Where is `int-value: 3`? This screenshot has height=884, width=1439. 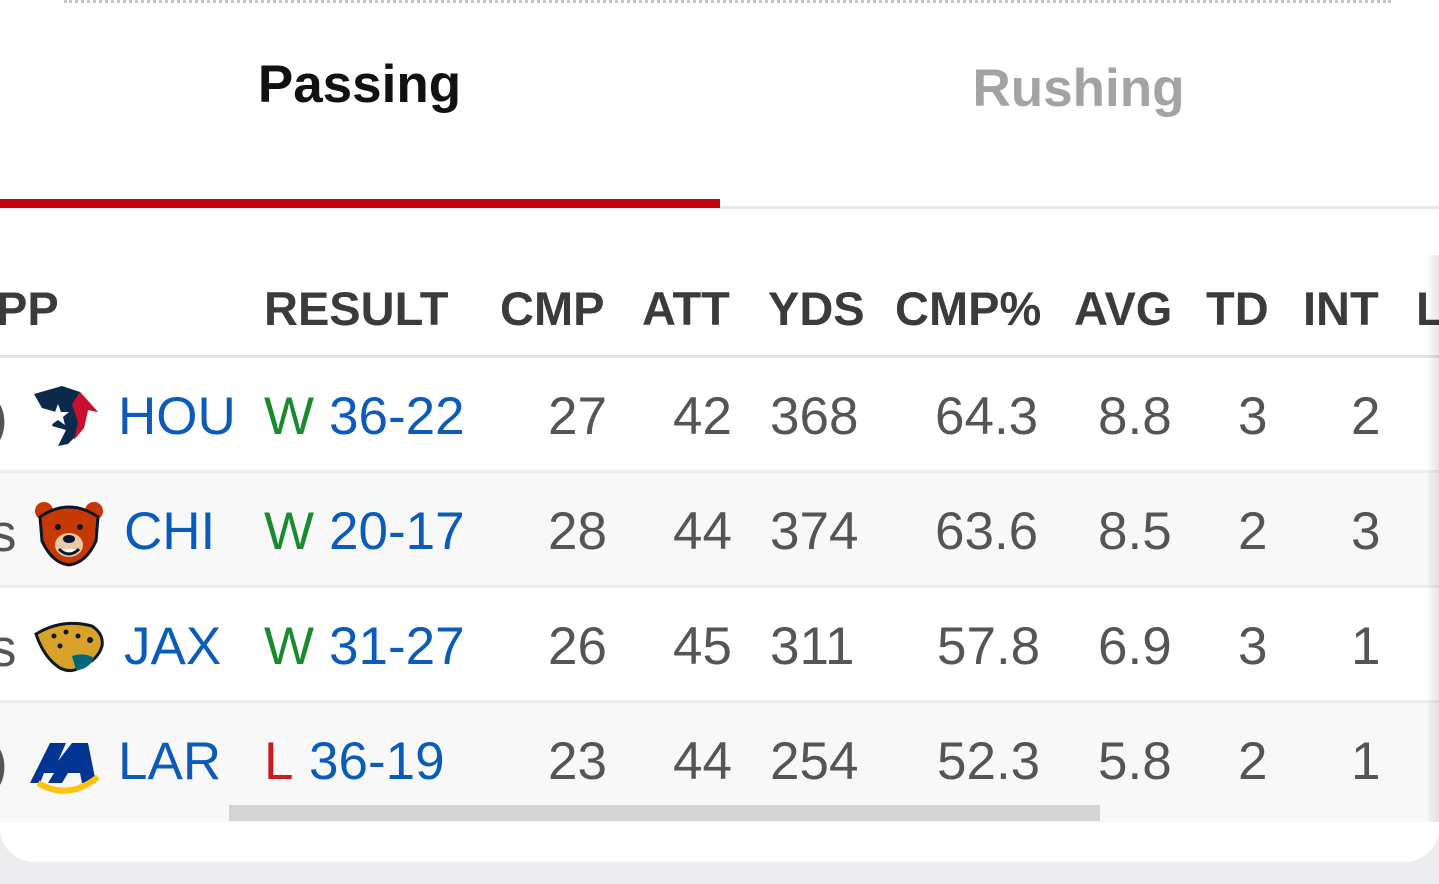 int-value: 3 is located at coordinates (1366, 531).